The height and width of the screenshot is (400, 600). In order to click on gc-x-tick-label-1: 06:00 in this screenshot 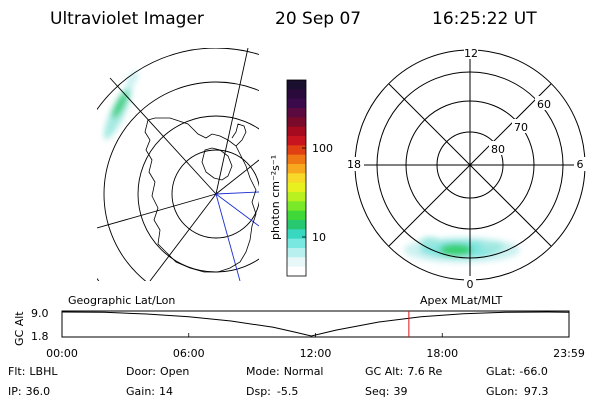, I will do `click(189, 353)`.